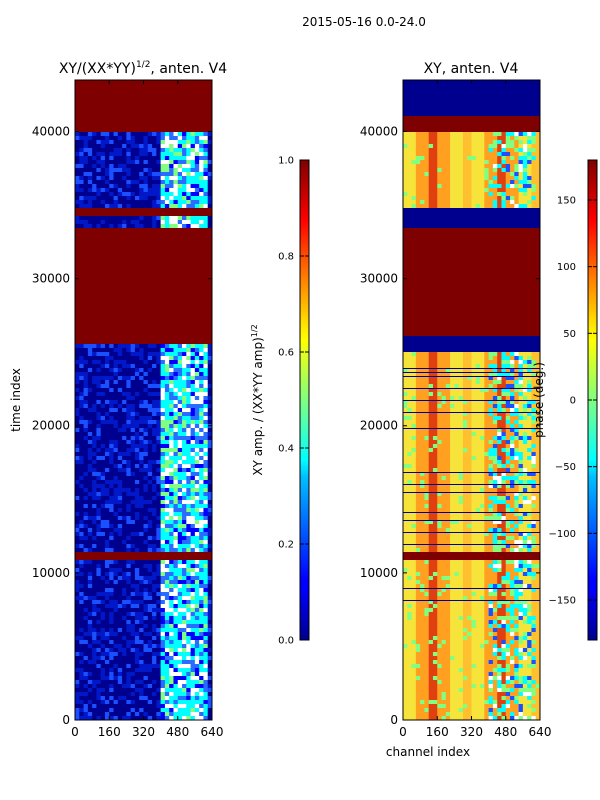 The width and height of the screenshot is (600, 800). What do you see at coordinates (143, 65) in the screenshot?
I see `left-title-sup: 1/2` at bounding box center [143, 65].